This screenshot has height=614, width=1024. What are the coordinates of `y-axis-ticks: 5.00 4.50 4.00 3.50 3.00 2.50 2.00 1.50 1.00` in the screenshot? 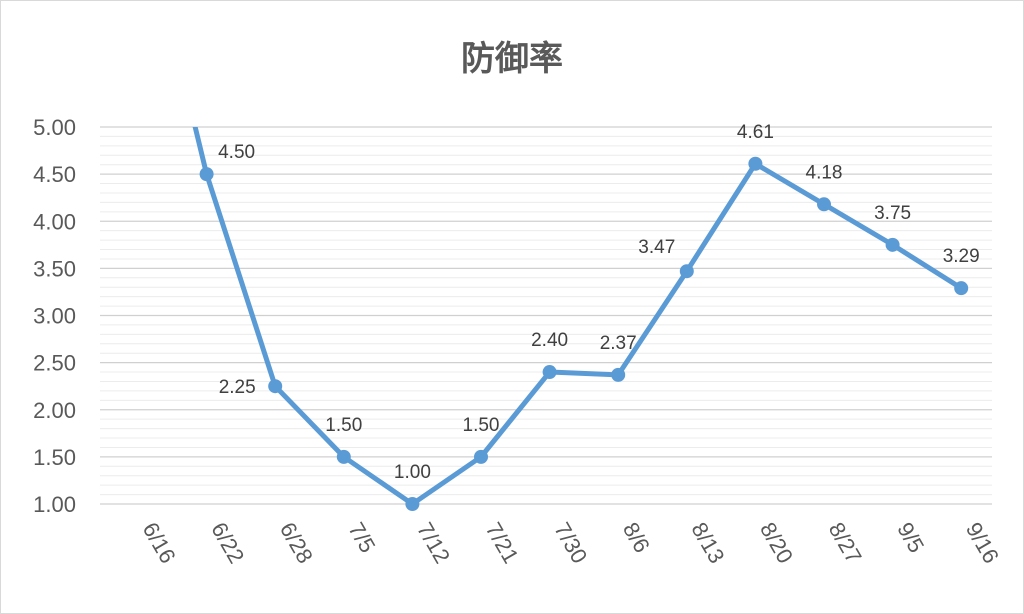 It's located at (54, 316).